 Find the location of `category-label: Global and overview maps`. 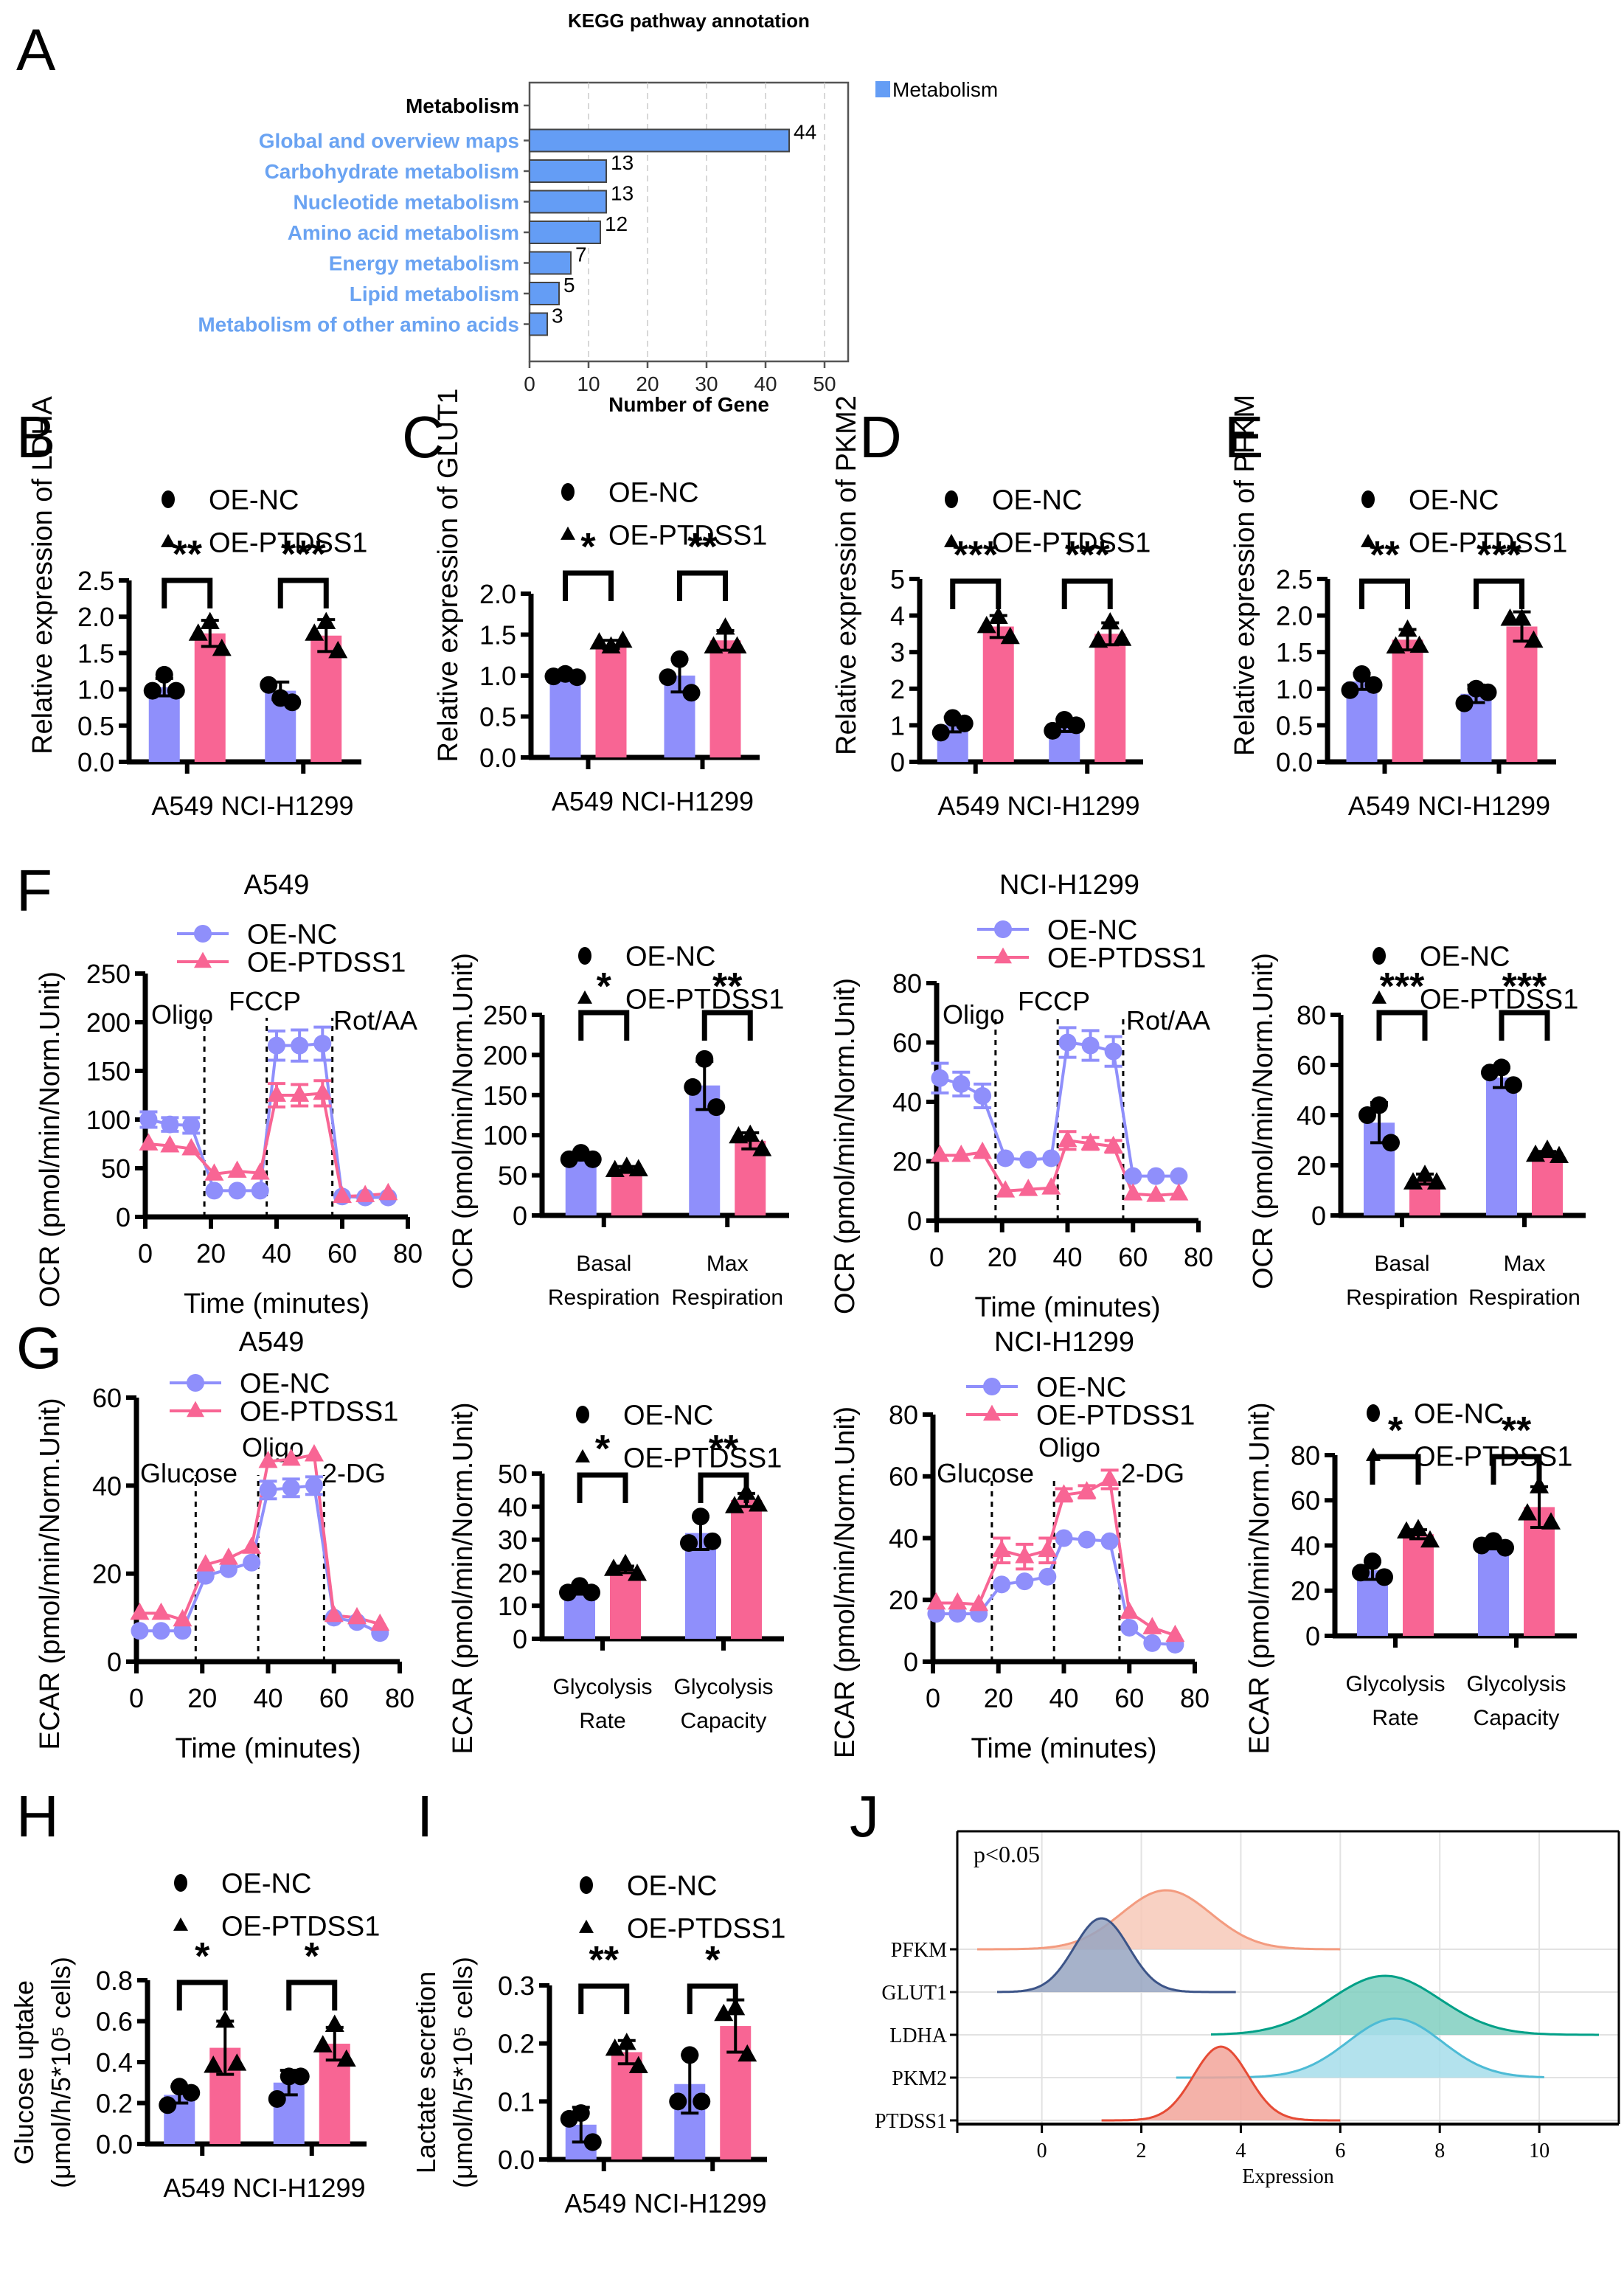

category-label: Global and overview maps is located at coordinates (389, 141).